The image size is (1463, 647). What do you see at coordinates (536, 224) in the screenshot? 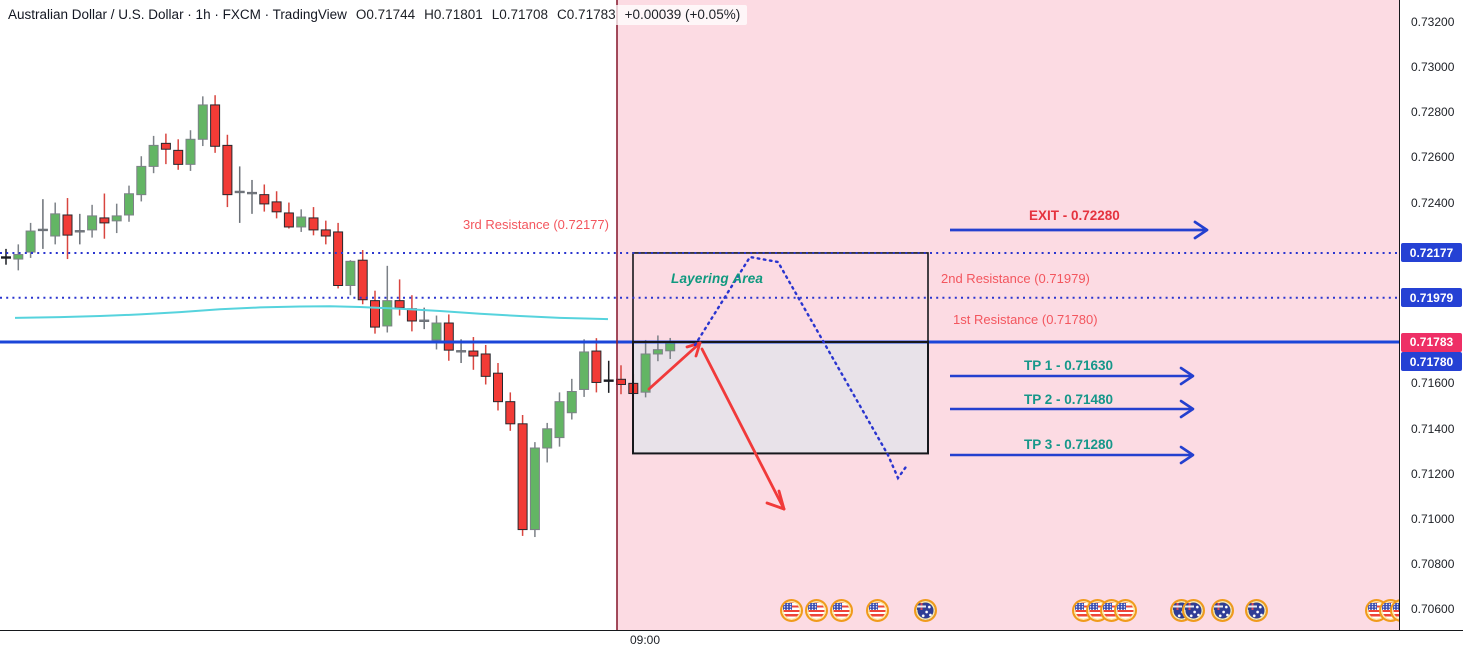
I see `resistance-label-3: 3rd Resistance (0.72177)` at bounding box center [536, 224].